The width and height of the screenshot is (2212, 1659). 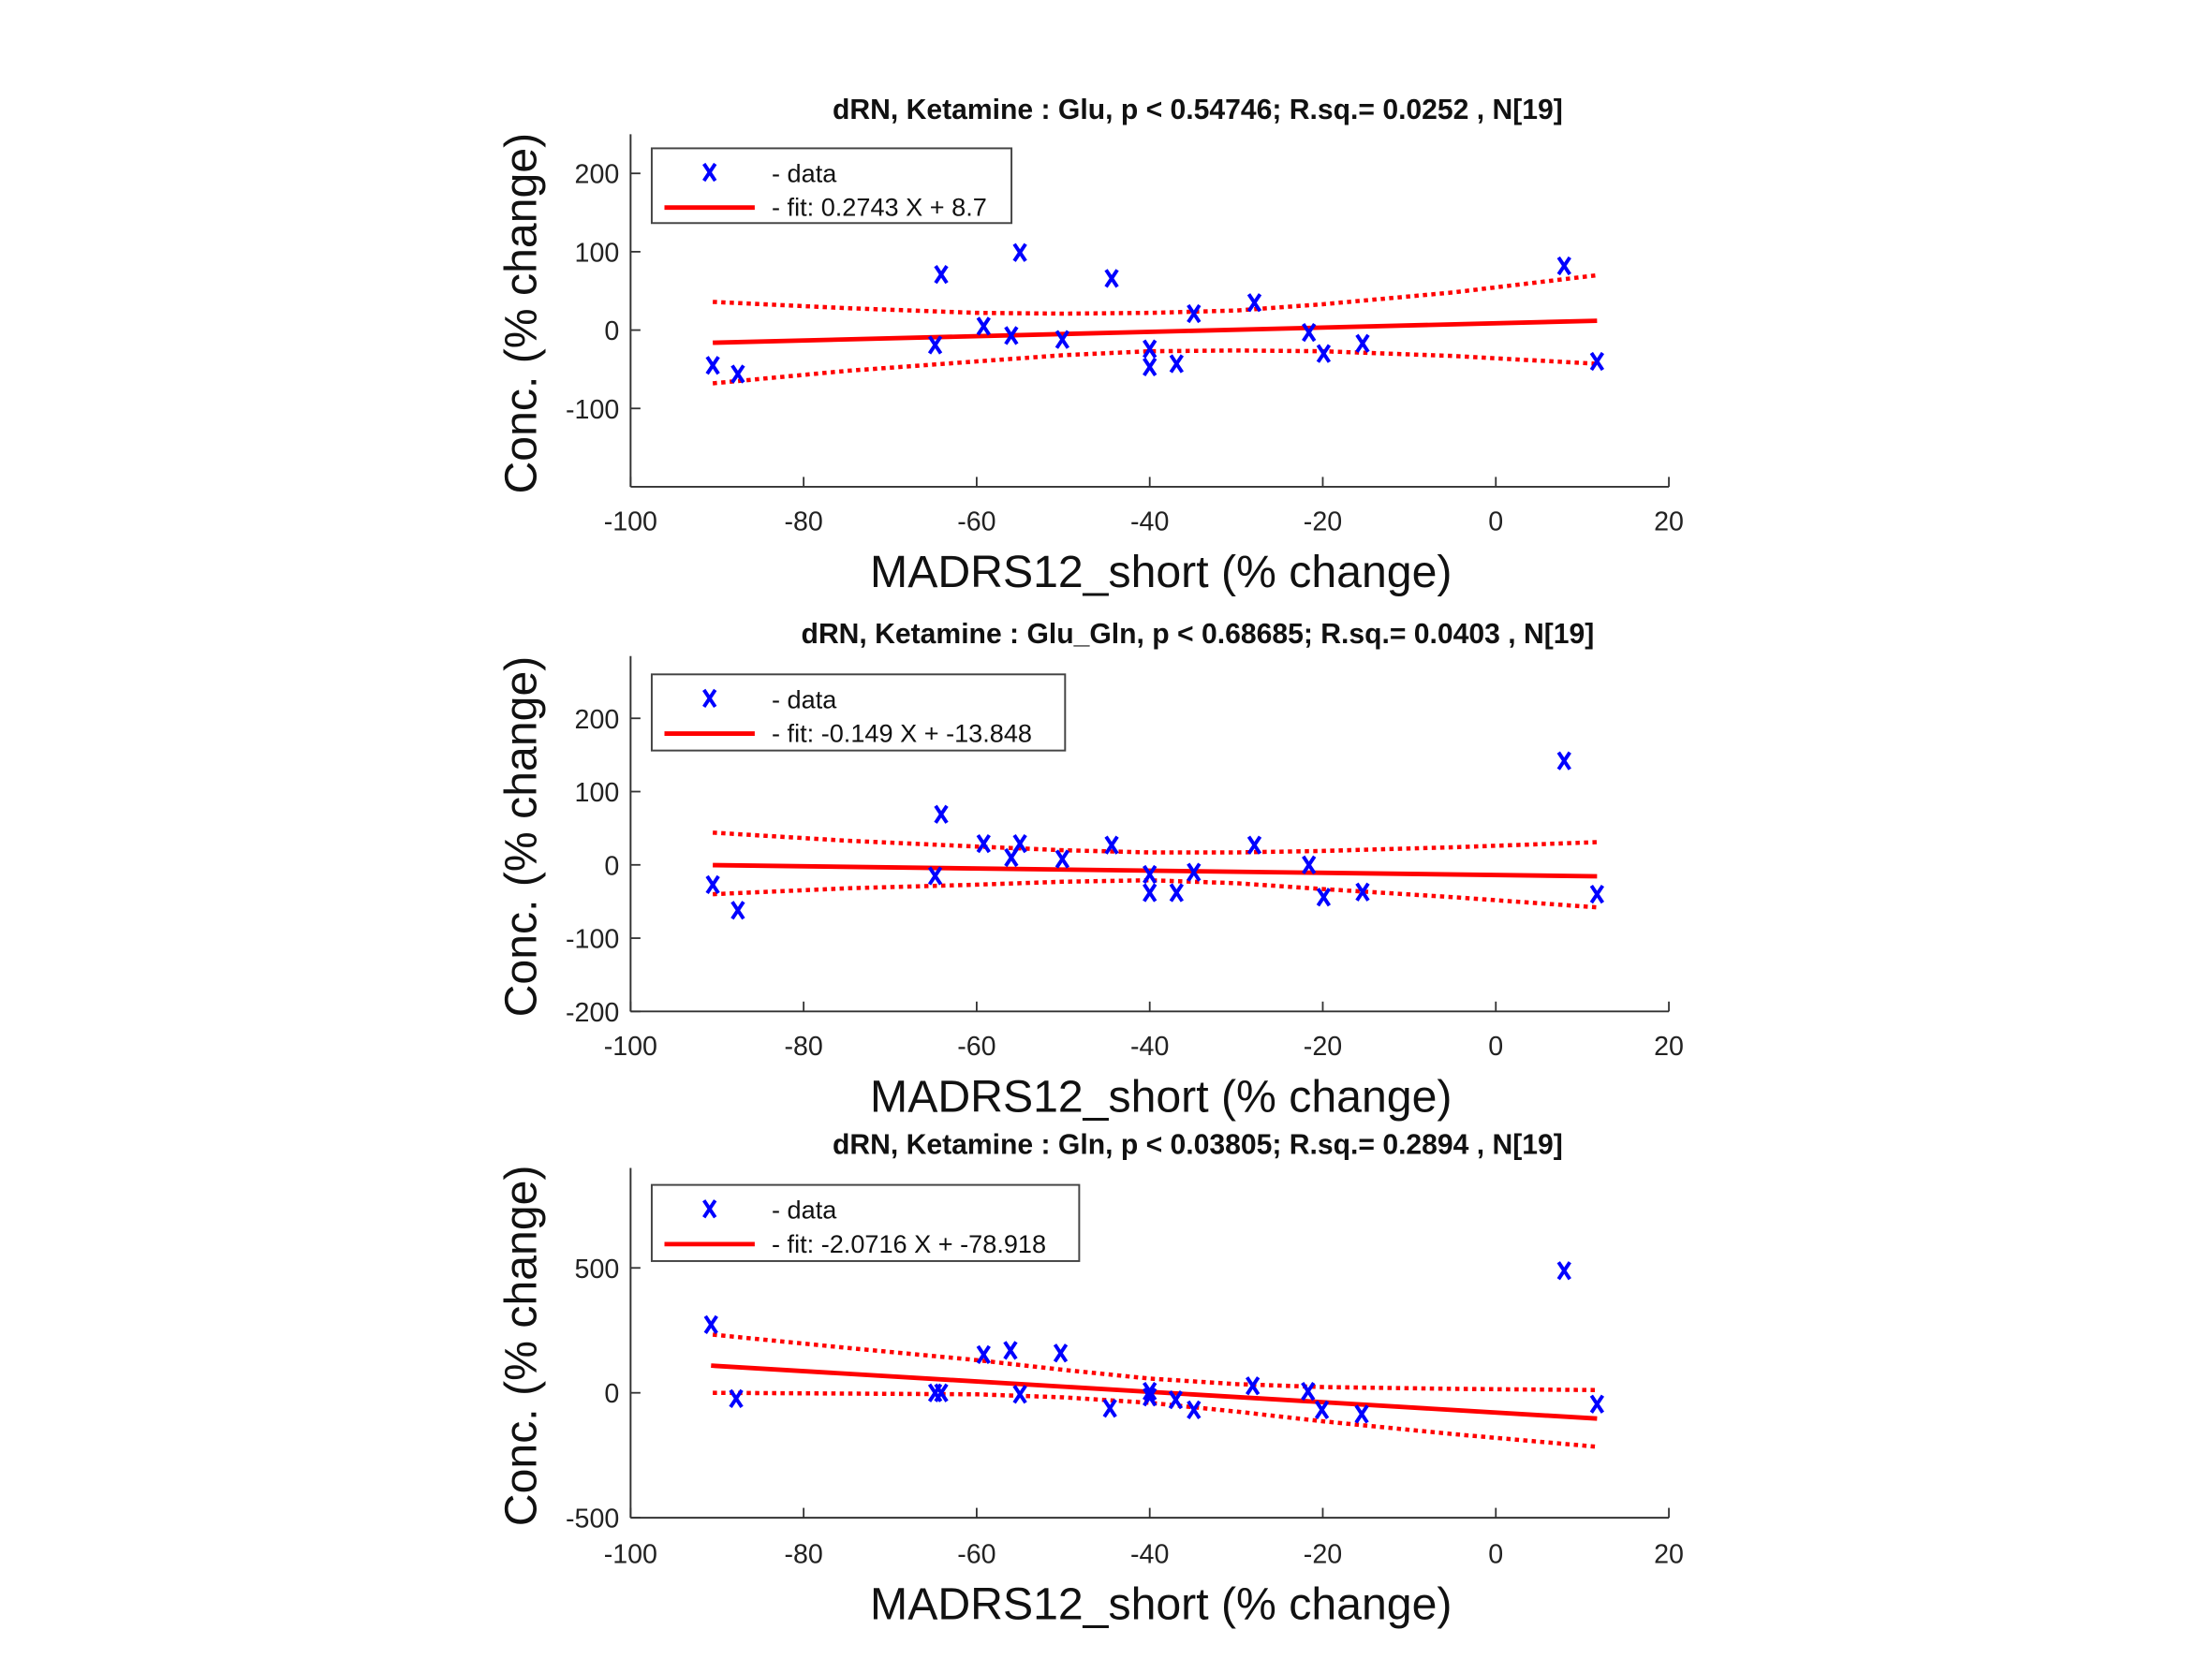 I want to click on legend-data-label: - data, so click(x=805, y=1210).